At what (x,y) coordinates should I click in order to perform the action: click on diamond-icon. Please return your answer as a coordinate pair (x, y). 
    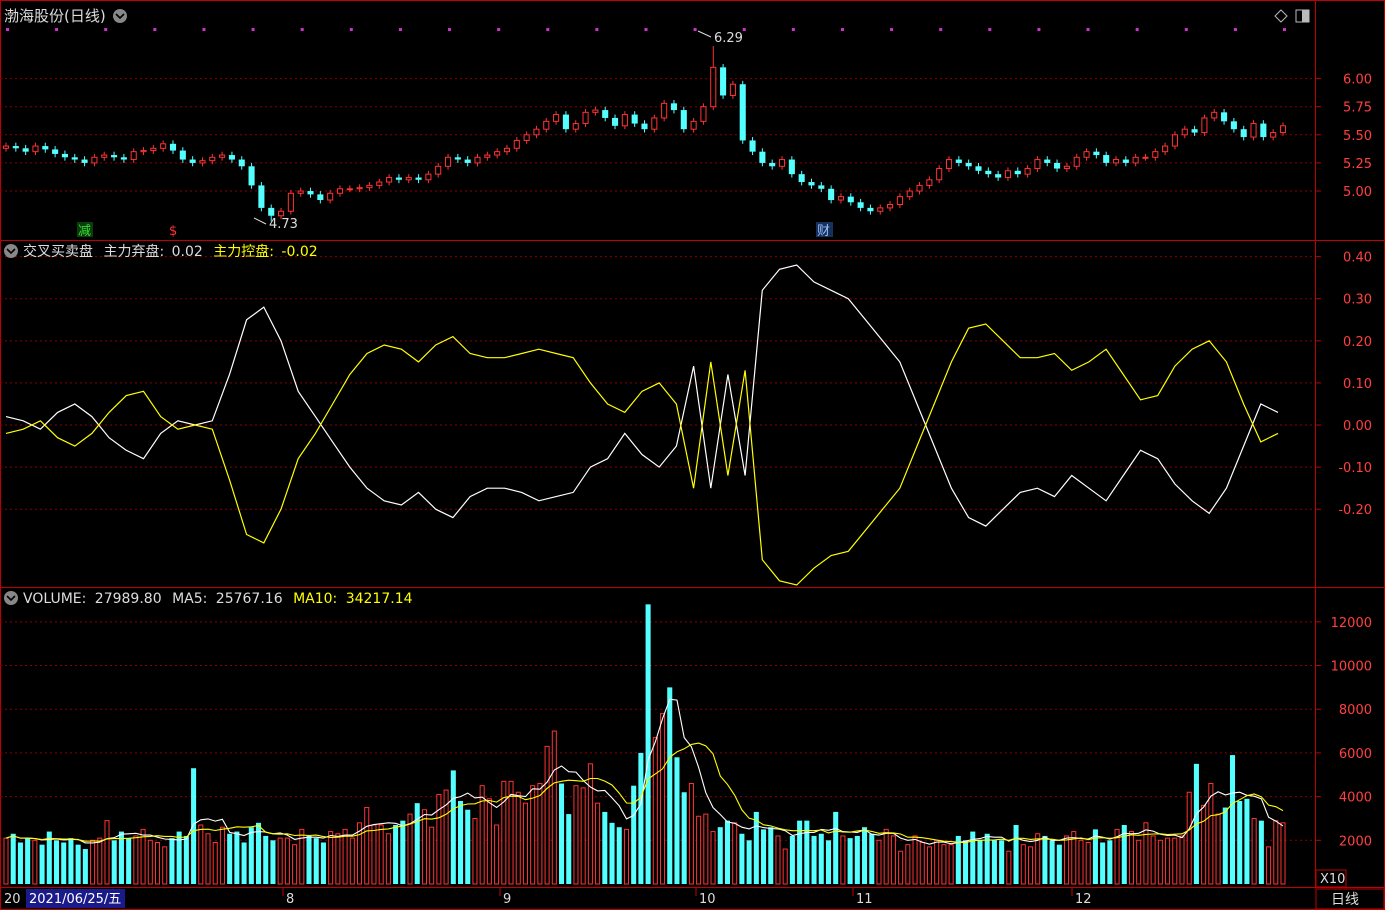
    Looking at the image, I should click on (1281, 16).